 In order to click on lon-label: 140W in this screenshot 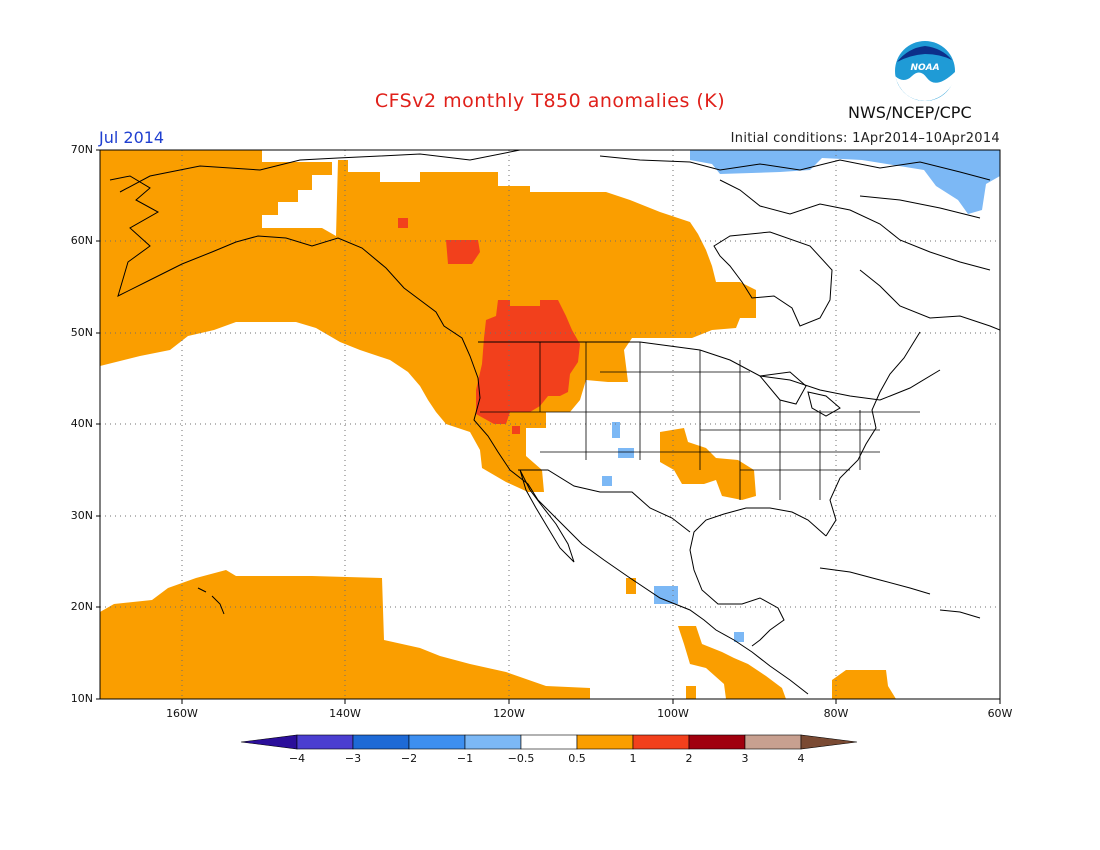, I will do `click(345, 713)`.